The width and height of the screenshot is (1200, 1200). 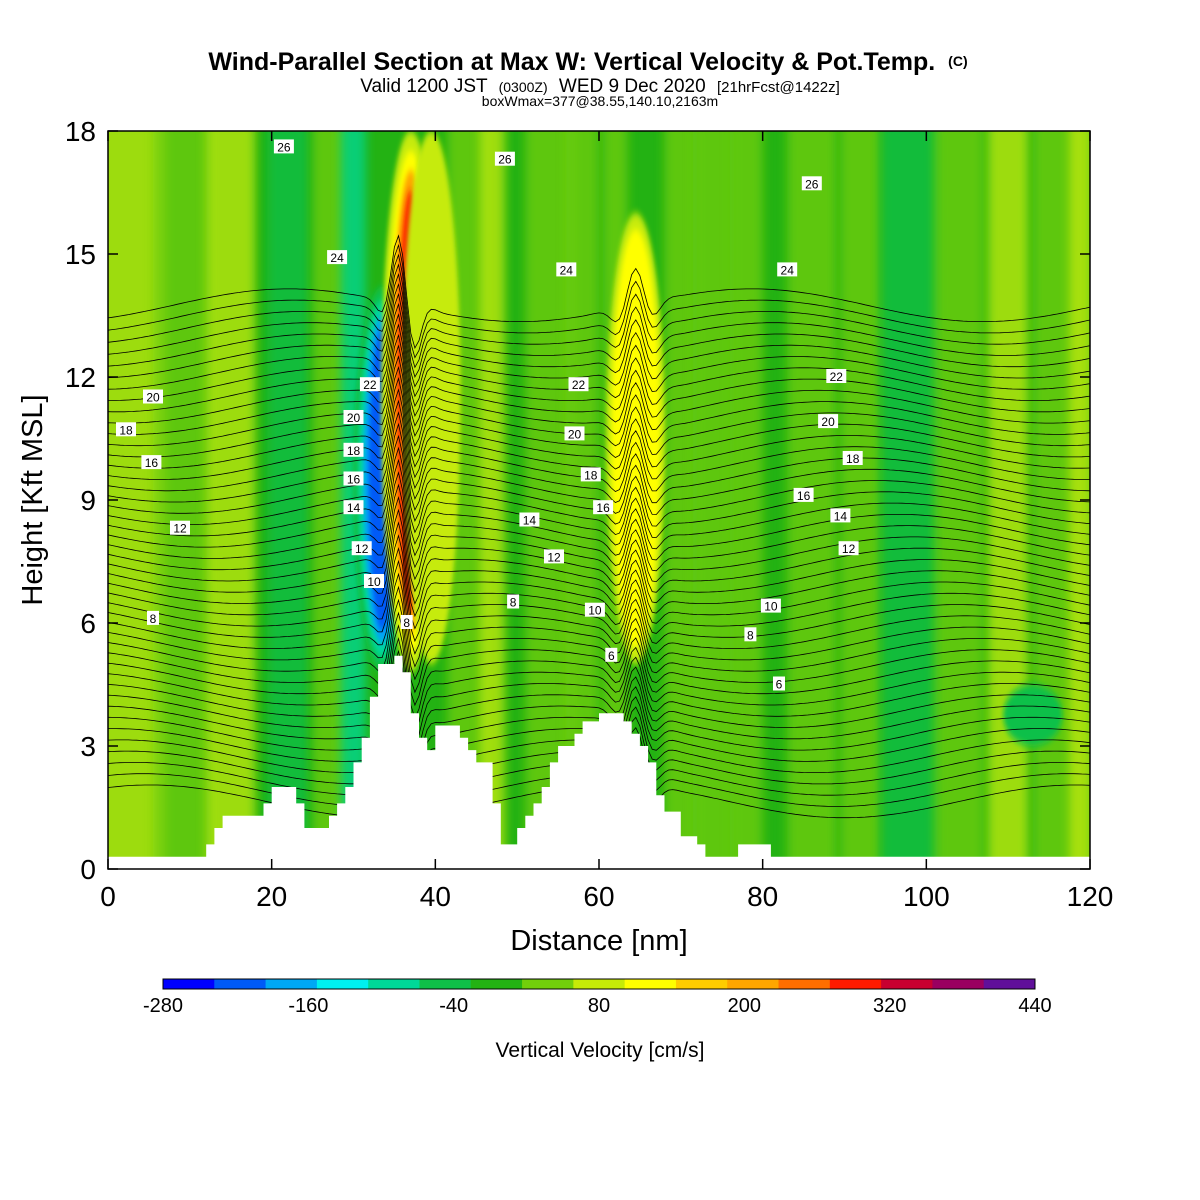 I want to click on y-axis-label: Height [Kft MSL], so click(x=33, y=499).